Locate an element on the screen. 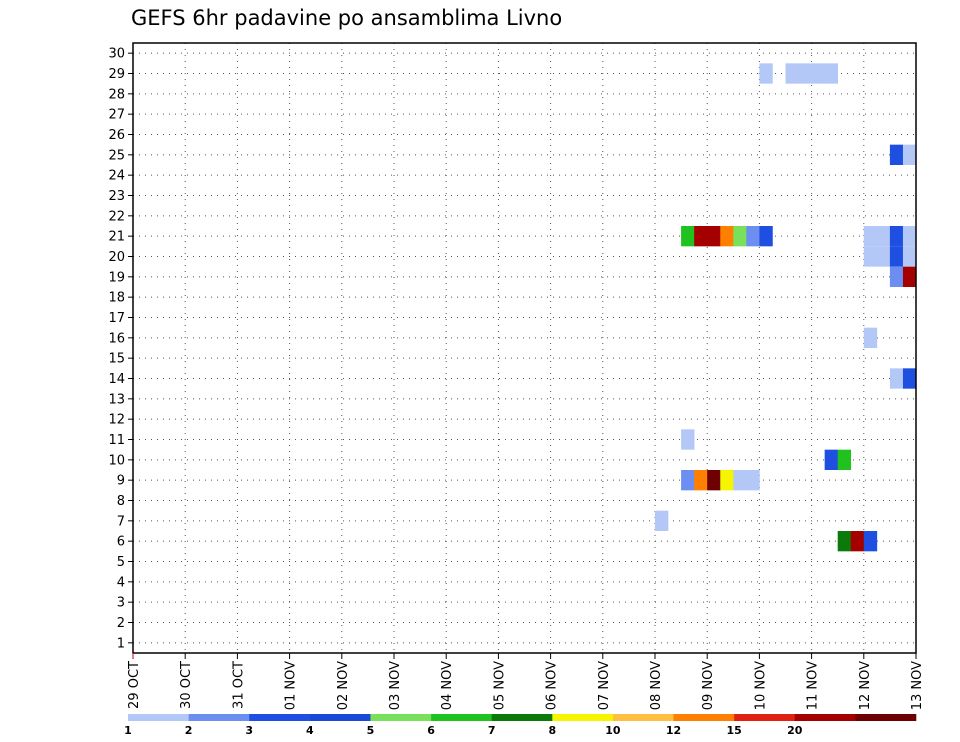 This screenshot has width=960, height=742. y-tick-label: 22 is located at coordinates (116, 216).